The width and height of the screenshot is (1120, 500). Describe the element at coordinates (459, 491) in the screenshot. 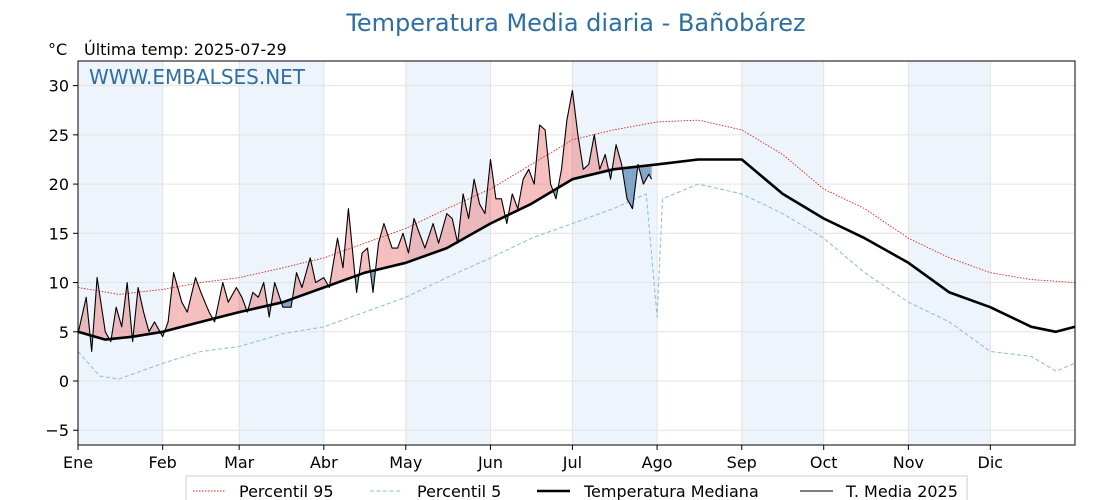

I see `legend-label: Percentil 5` at that location.